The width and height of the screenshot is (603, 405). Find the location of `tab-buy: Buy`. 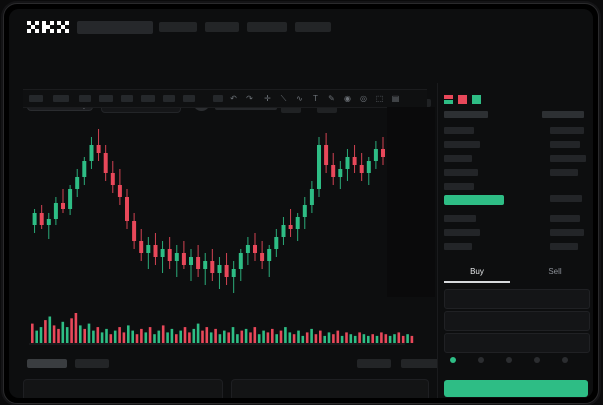

tab-buy: Buy is located at coordinates (477, 272).